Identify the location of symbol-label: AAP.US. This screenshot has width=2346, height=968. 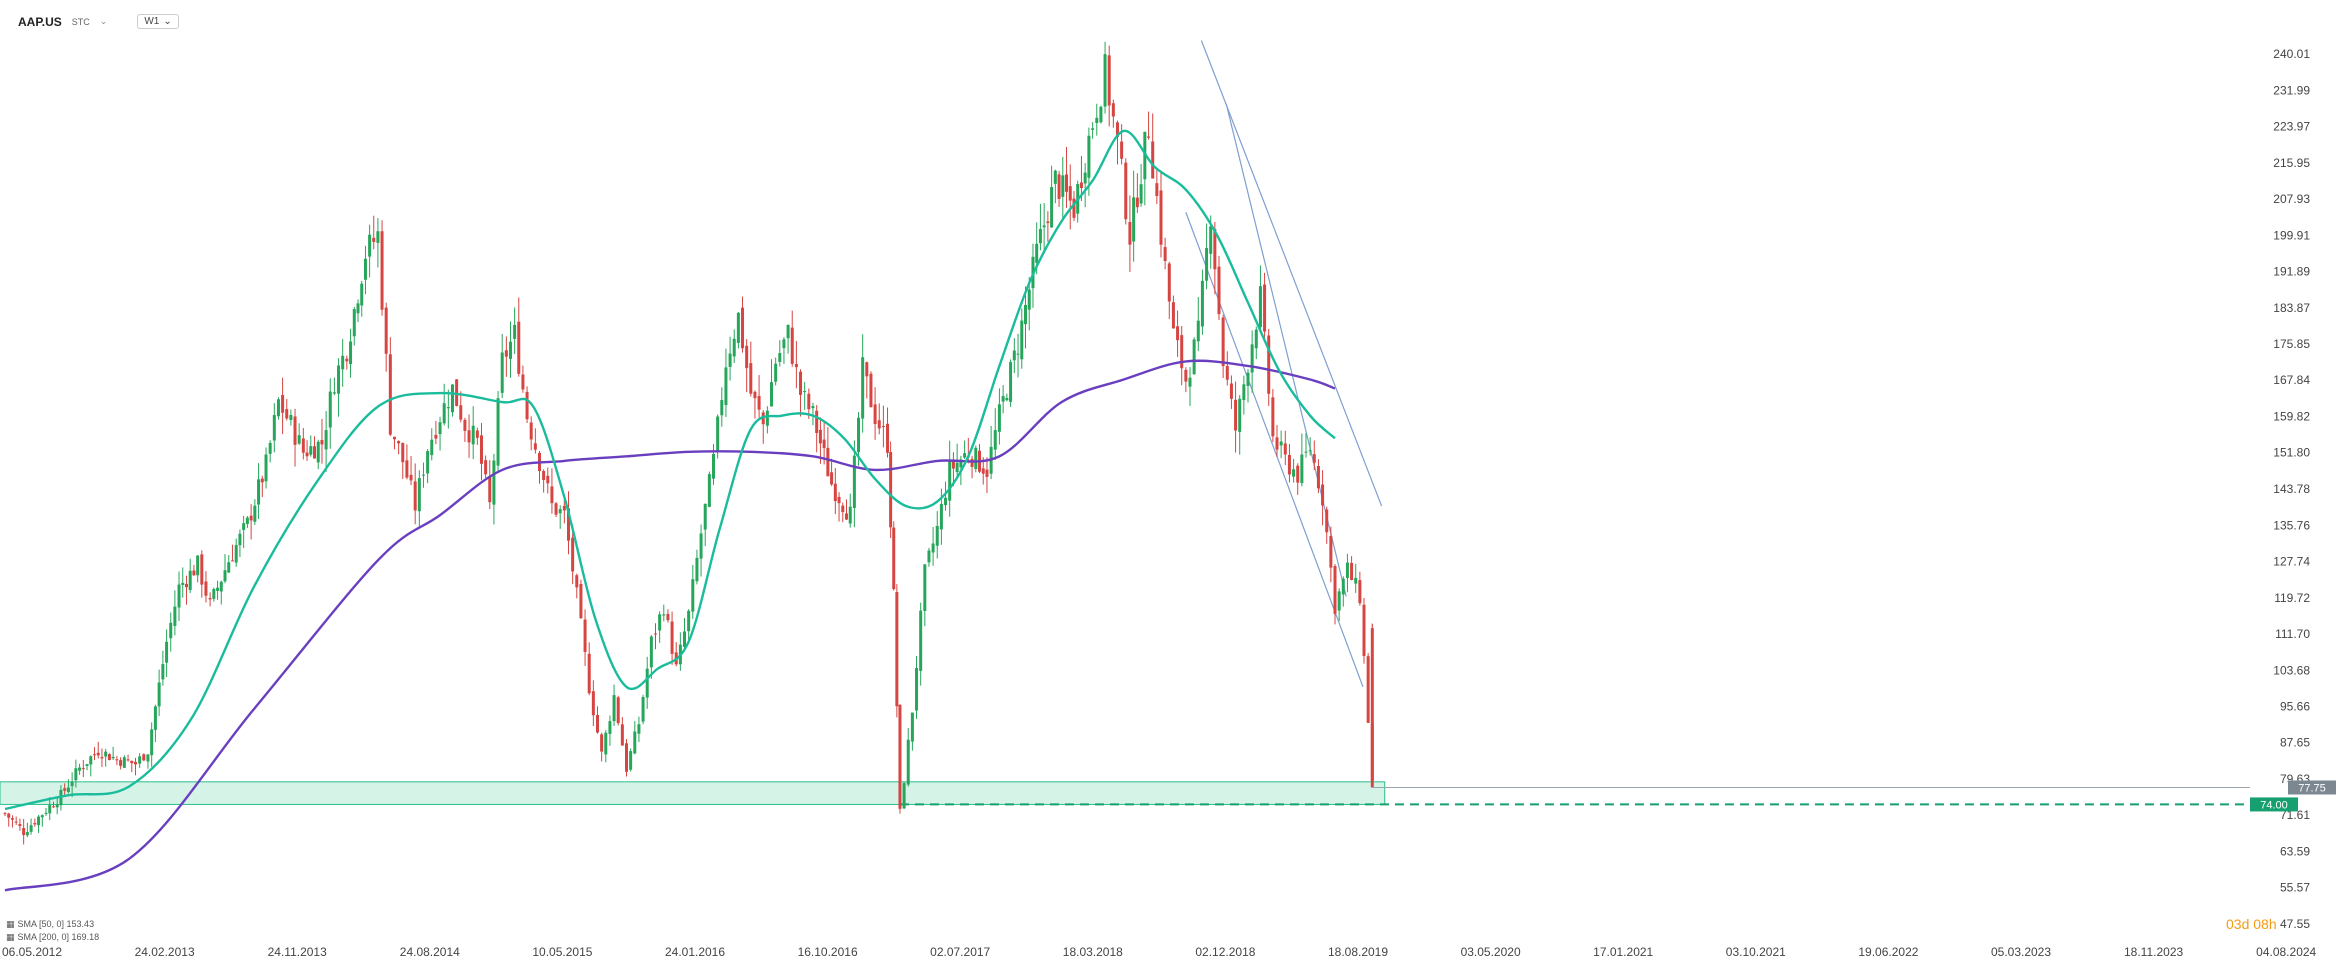
(40, 21).